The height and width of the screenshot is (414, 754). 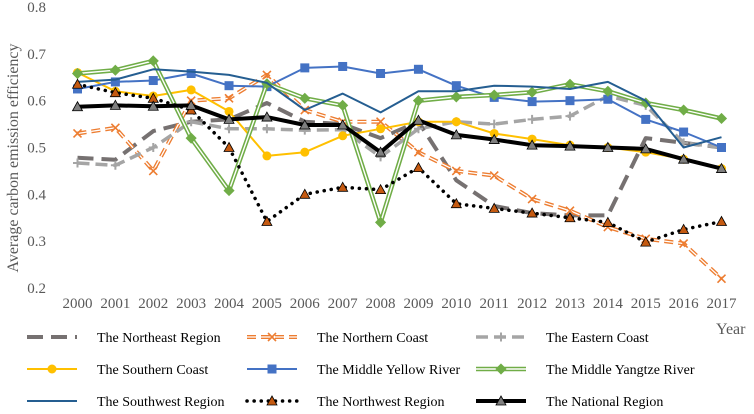 I want to click on x-tick-label: 2011, so click(x=493, y=304).